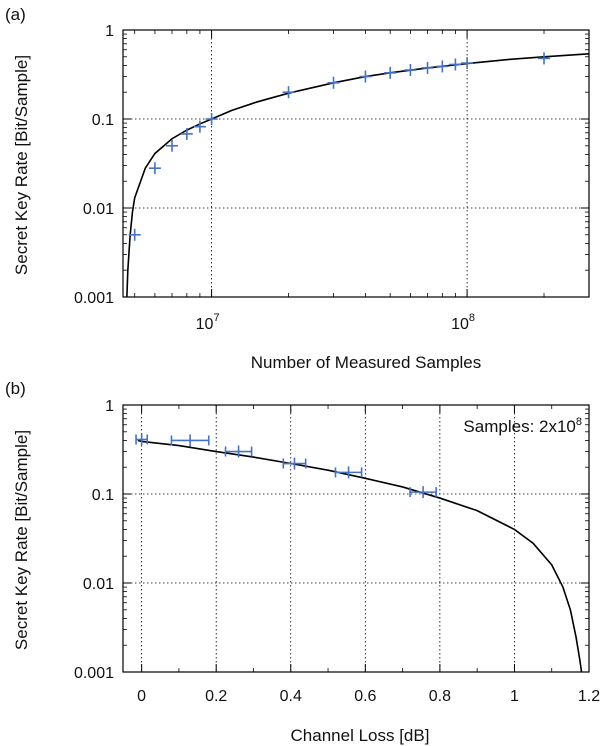 This screenshot has width=606, height=746. I want to click on panel-label-b: (b), so click(15, 388).